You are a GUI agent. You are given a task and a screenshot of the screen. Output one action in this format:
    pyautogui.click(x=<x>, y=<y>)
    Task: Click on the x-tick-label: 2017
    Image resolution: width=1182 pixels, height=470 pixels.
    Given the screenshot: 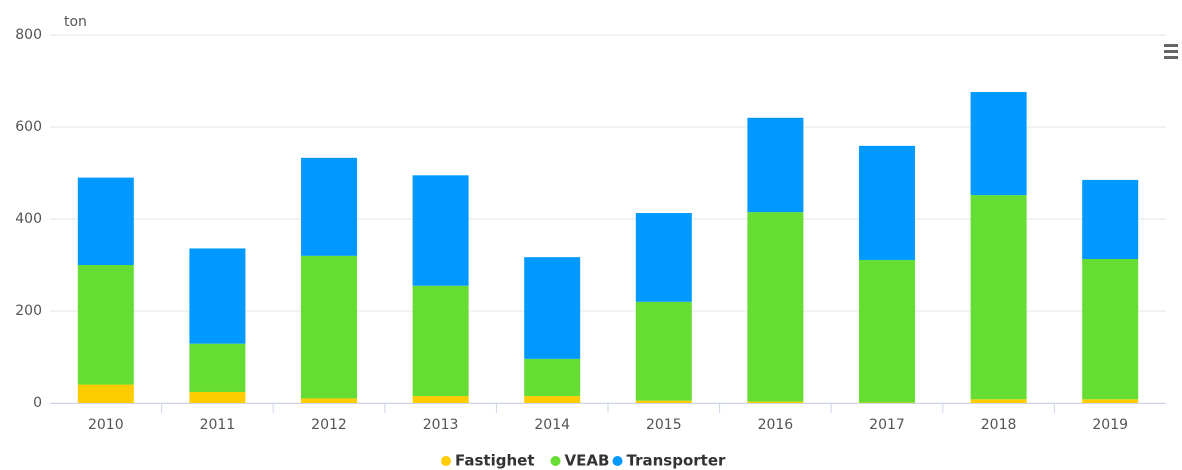 What is the action you would take?
    pyautogui.click(x=887, y=425)
    